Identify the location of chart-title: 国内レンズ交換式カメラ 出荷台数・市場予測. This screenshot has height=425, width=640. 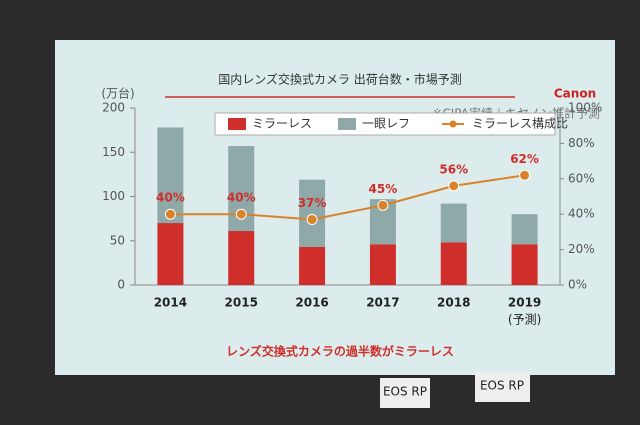
(340, 79).